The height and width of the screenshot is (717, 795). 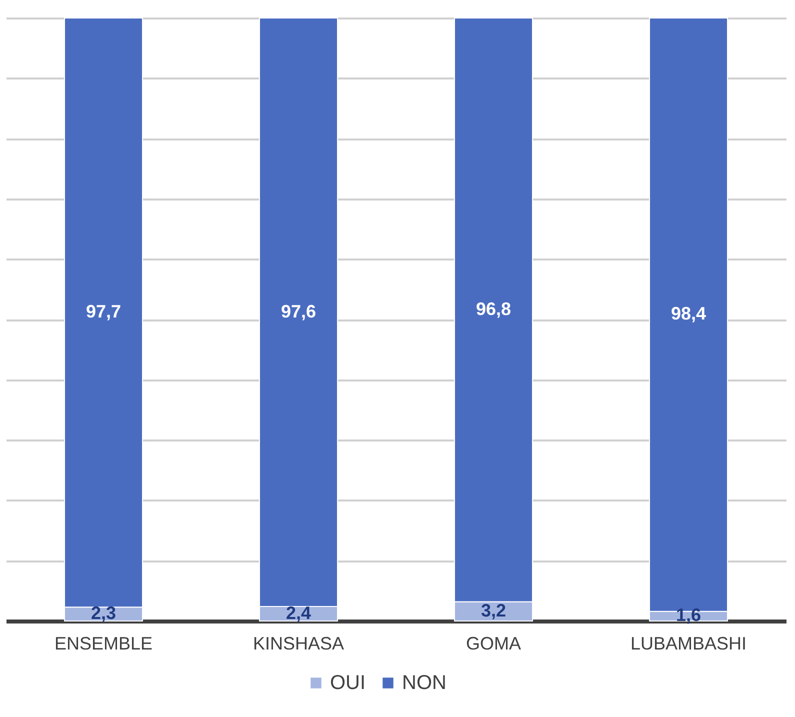 I want to click on x-tick-label: LUBAMBASHI, so click(x=688, y=644).